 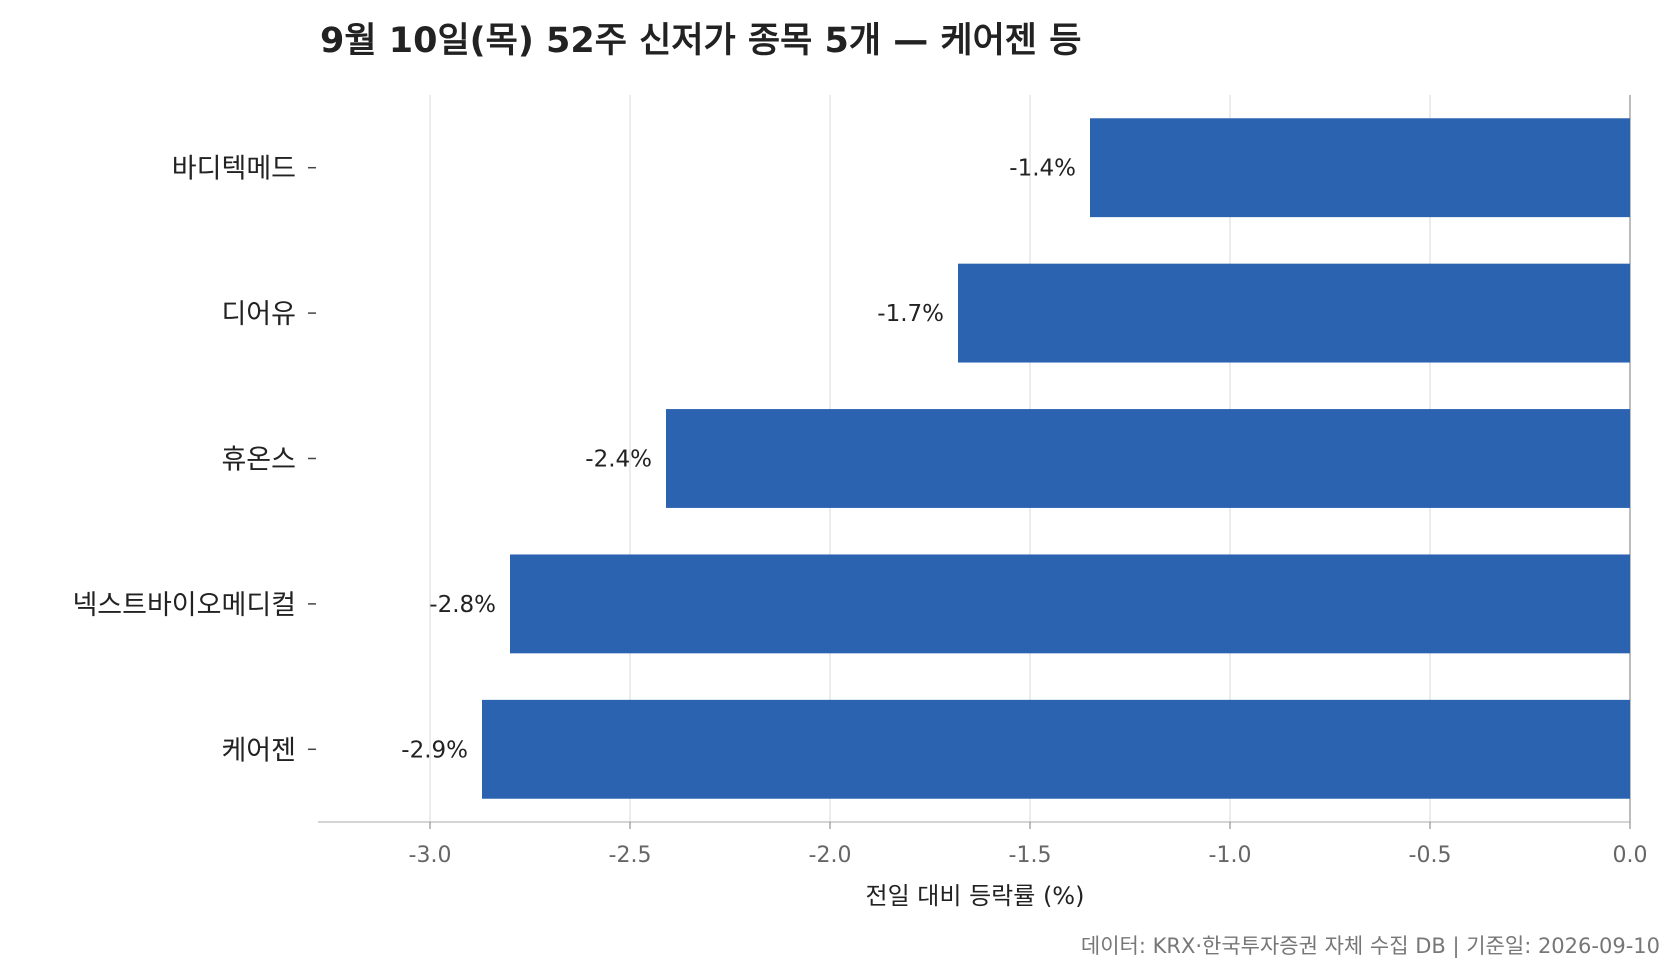 I want to click on bar-value-label-1: -1.7%, so click(x=910, y=314).